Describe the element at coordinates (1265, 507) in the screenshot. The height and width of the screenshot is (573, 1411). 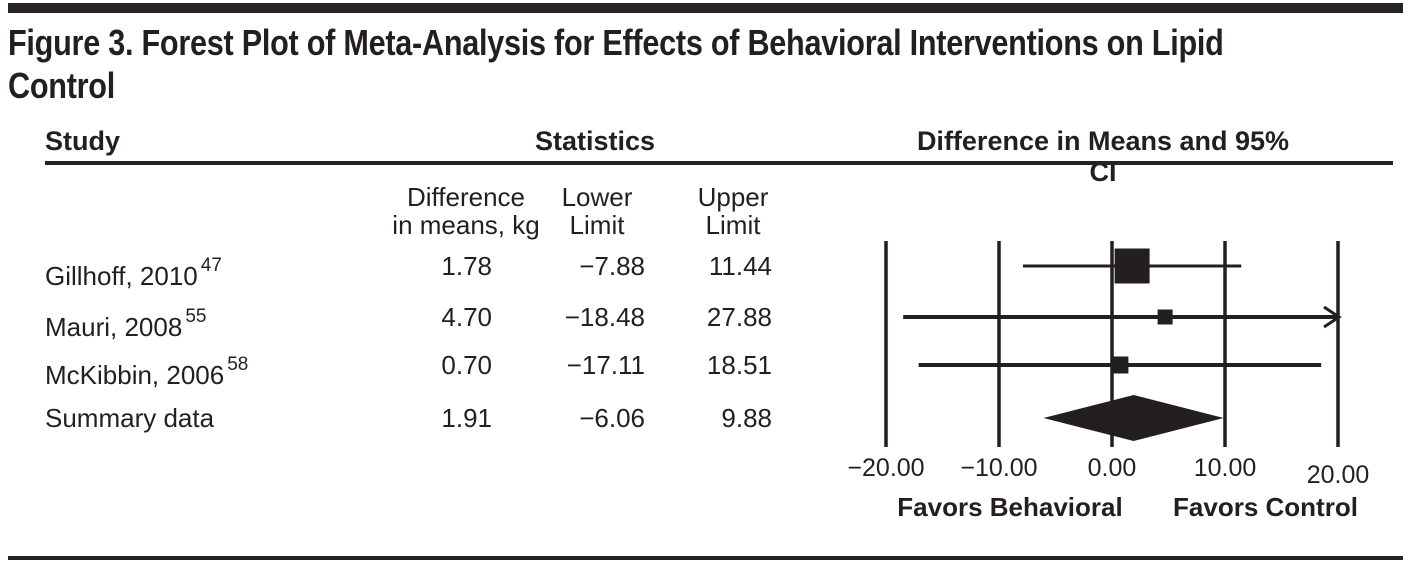
I see `favors-control-label: Favors Control` at that location.